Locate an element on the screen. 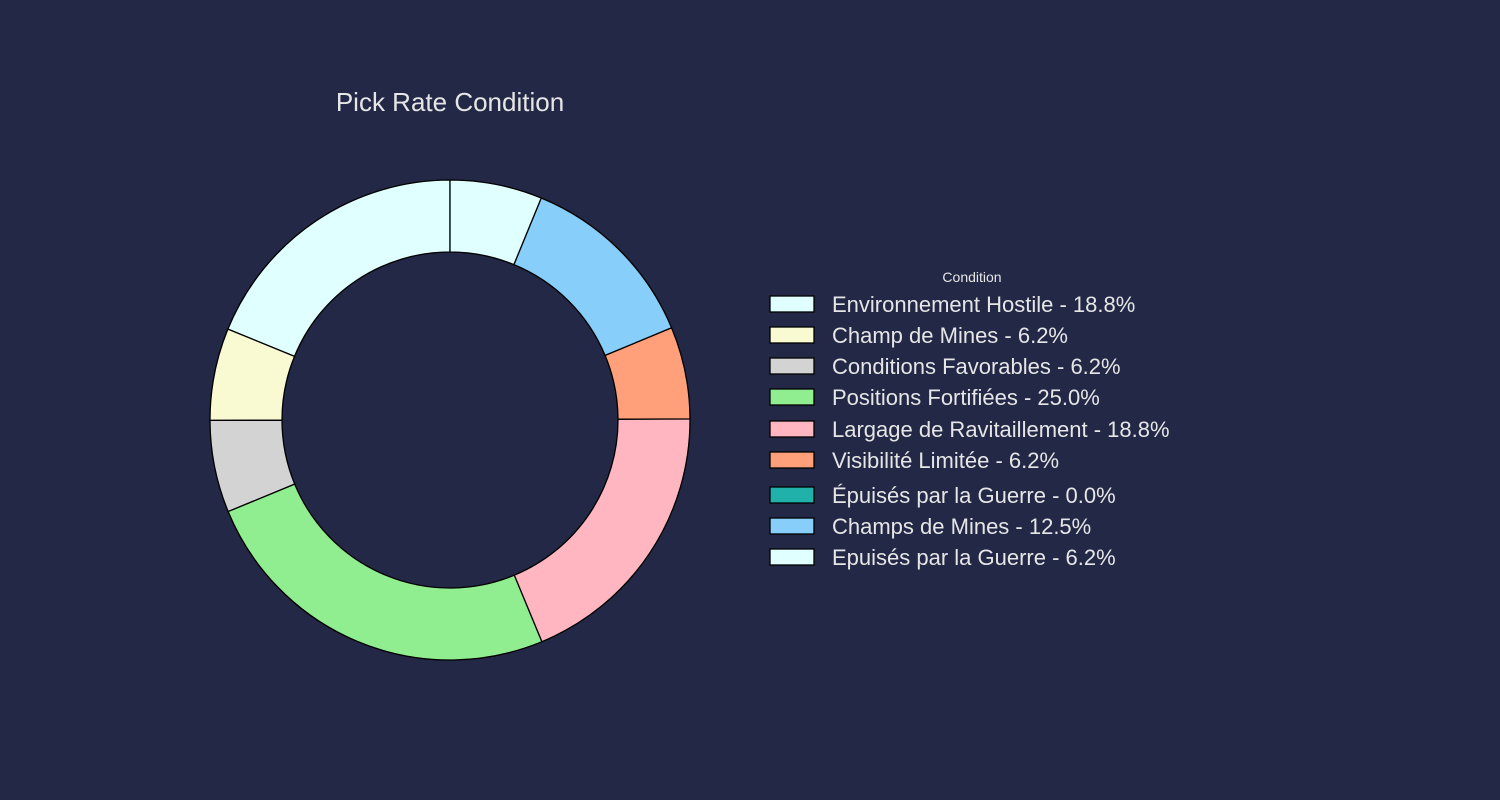 This screenshot has height=800, width=1500. legend-label: Environnement Hostile - 18.8% is located at coordinates (983, 304).